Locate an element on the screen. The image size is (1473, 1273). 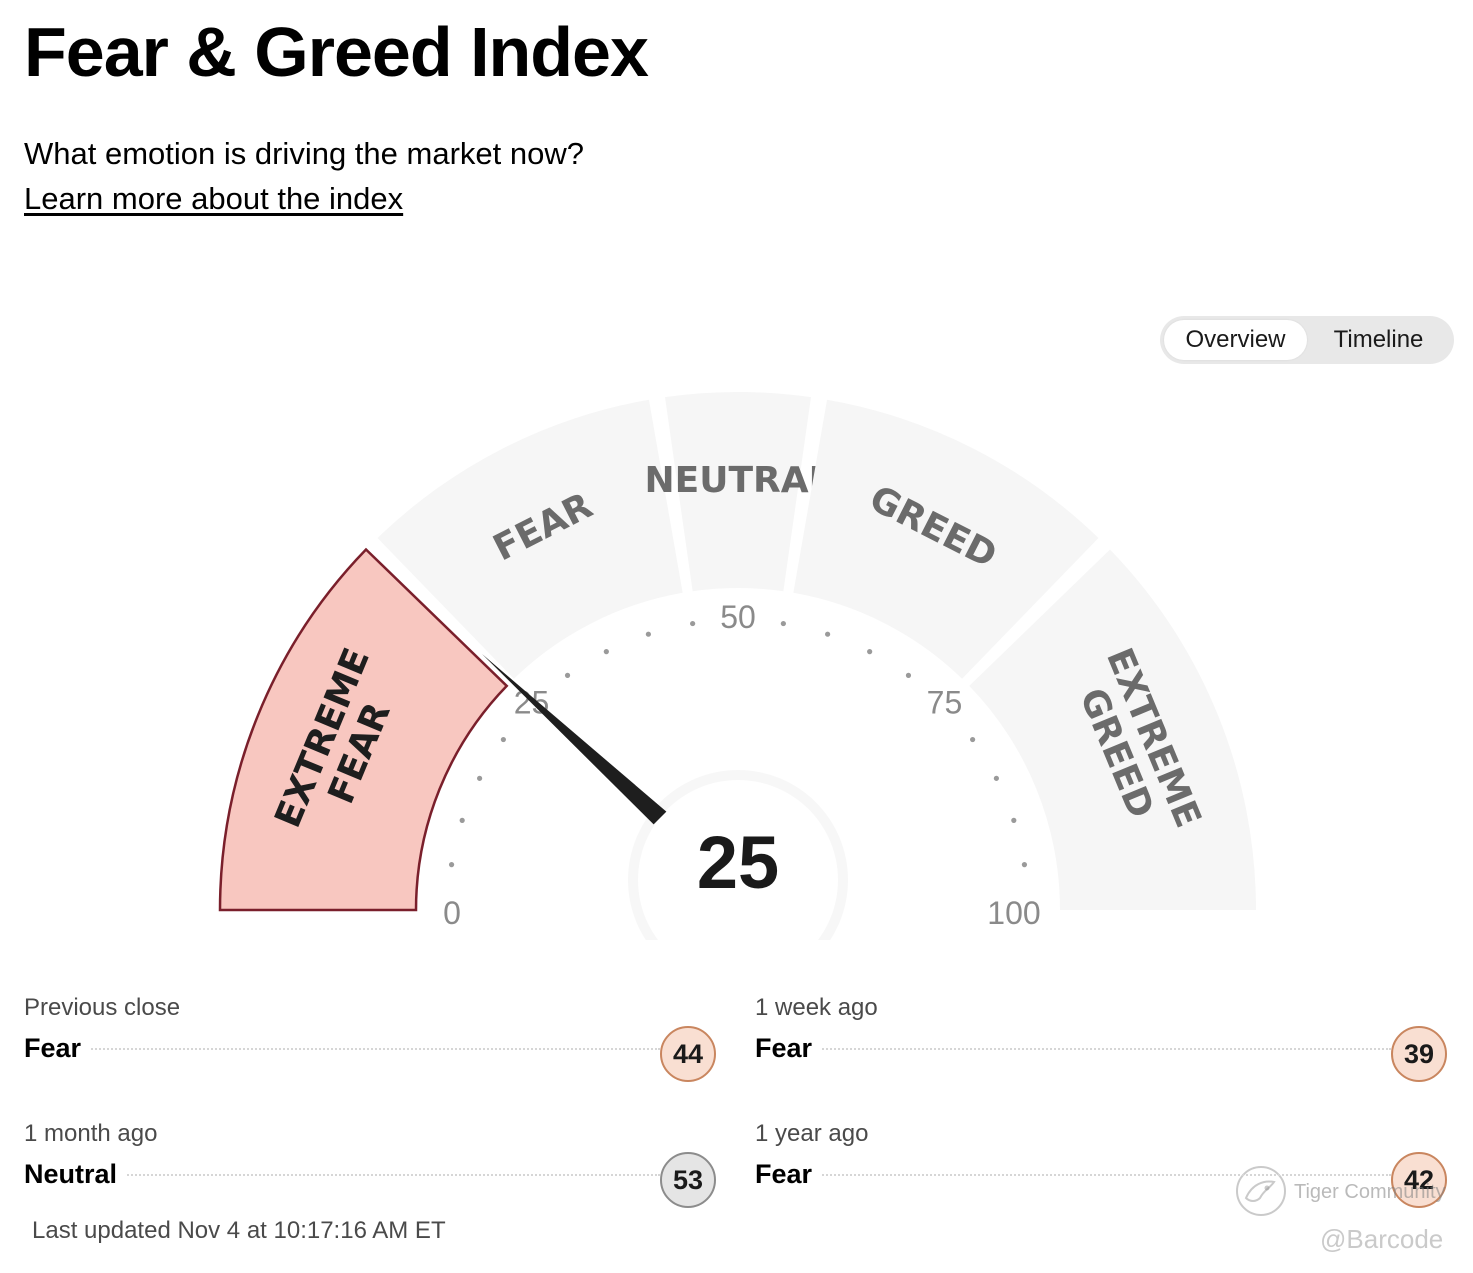
history-rating: Neutral is located at coordinates (76, 1174).